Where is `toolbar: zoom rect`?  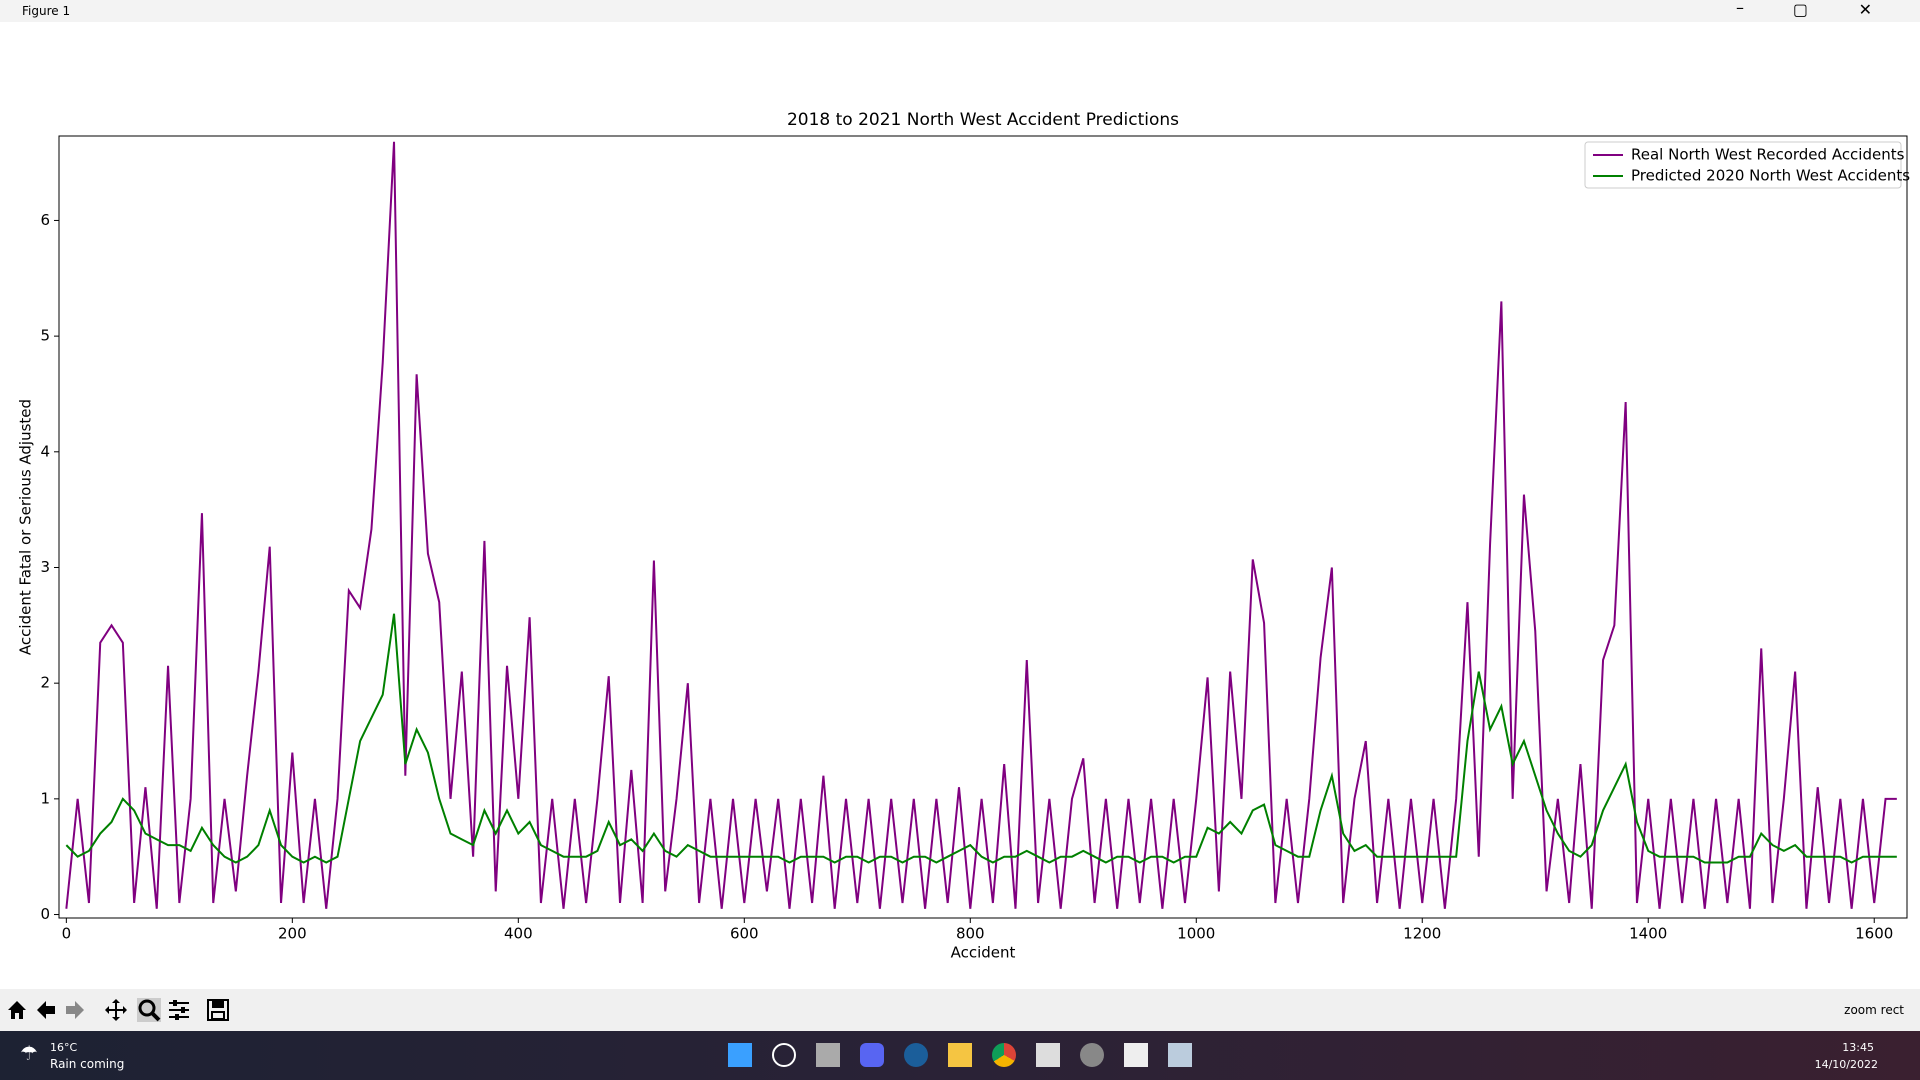 toolbar: zoom rect is located at coordinates (960, 1010).